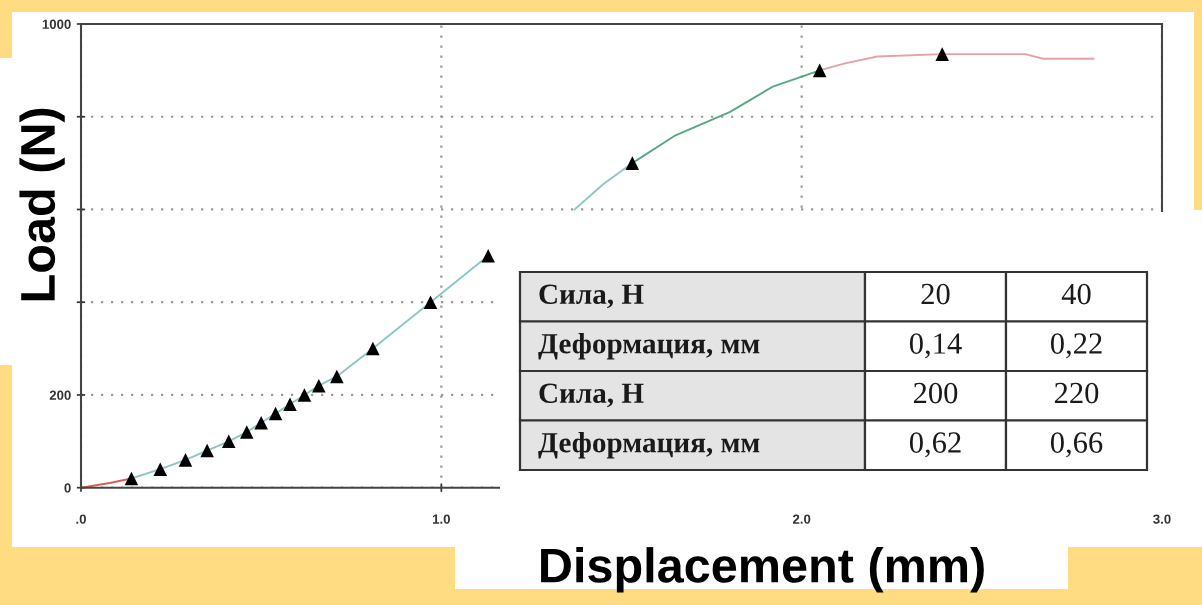 Image resolution: width=1202 pixels, height=605 pixels. I want to click on y-tick-label: 1000, so click(56, 24).